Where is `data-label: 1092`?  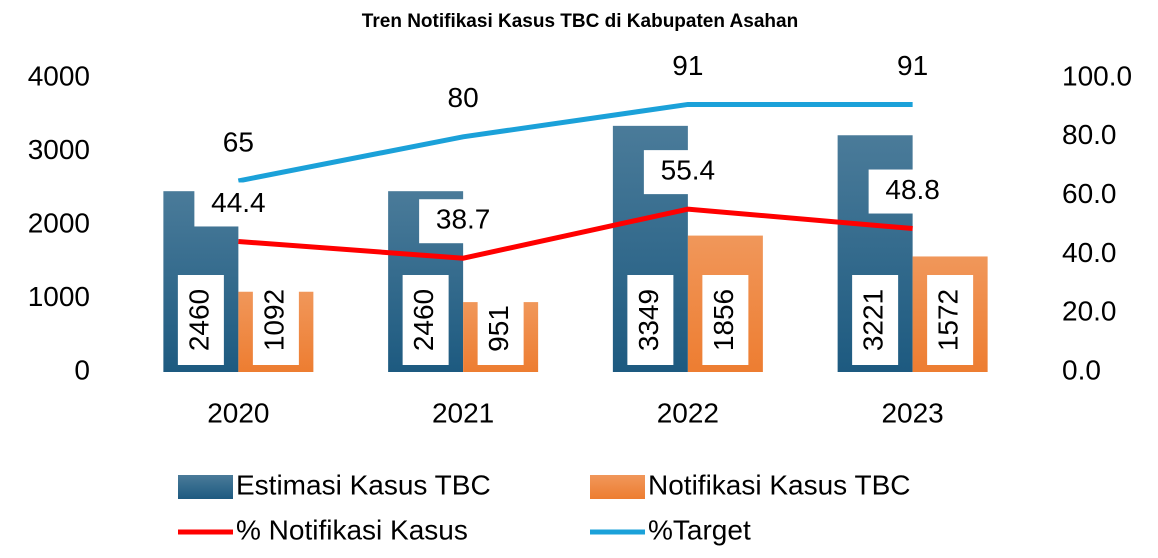
data-label: 1092 is located at coordinates (273, 320).